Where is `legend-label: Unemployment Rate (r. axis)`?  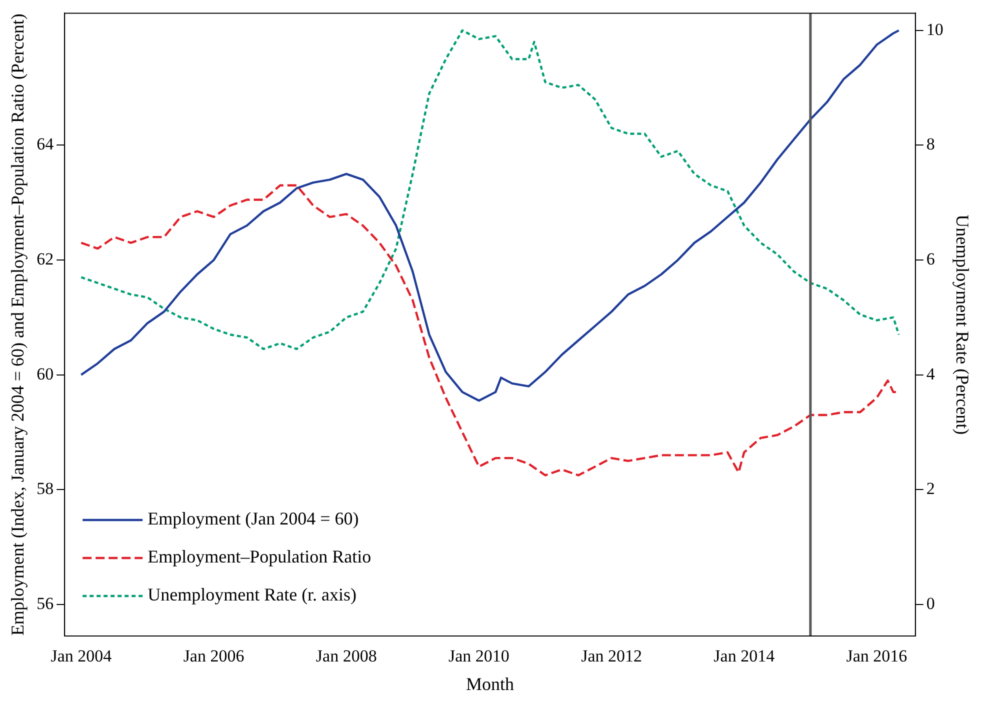
legend-label: Unemployment Rate (r. axis) is located at coordinates (252, 594).